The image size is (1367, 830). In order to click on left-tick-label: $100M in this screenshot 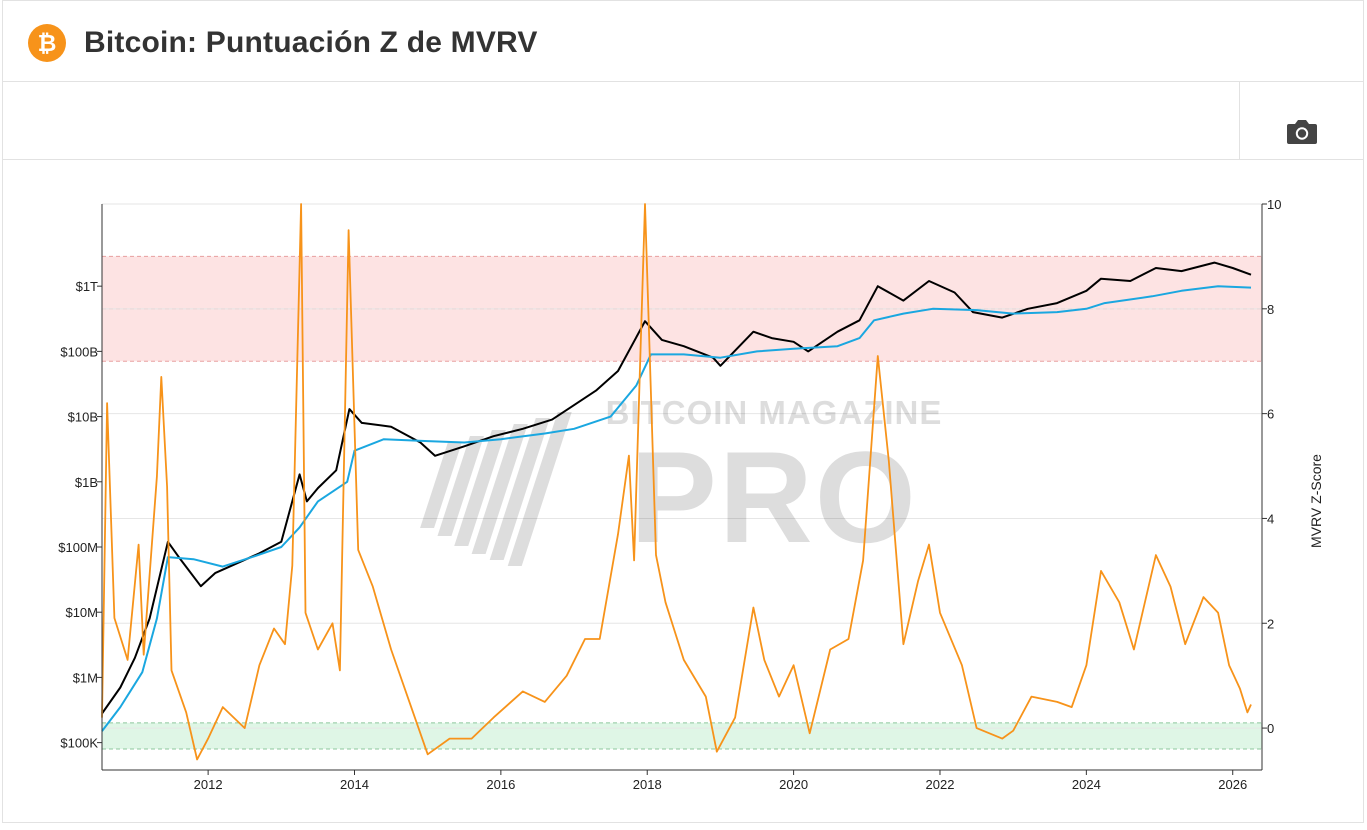, I will do `click(78, 547)`.